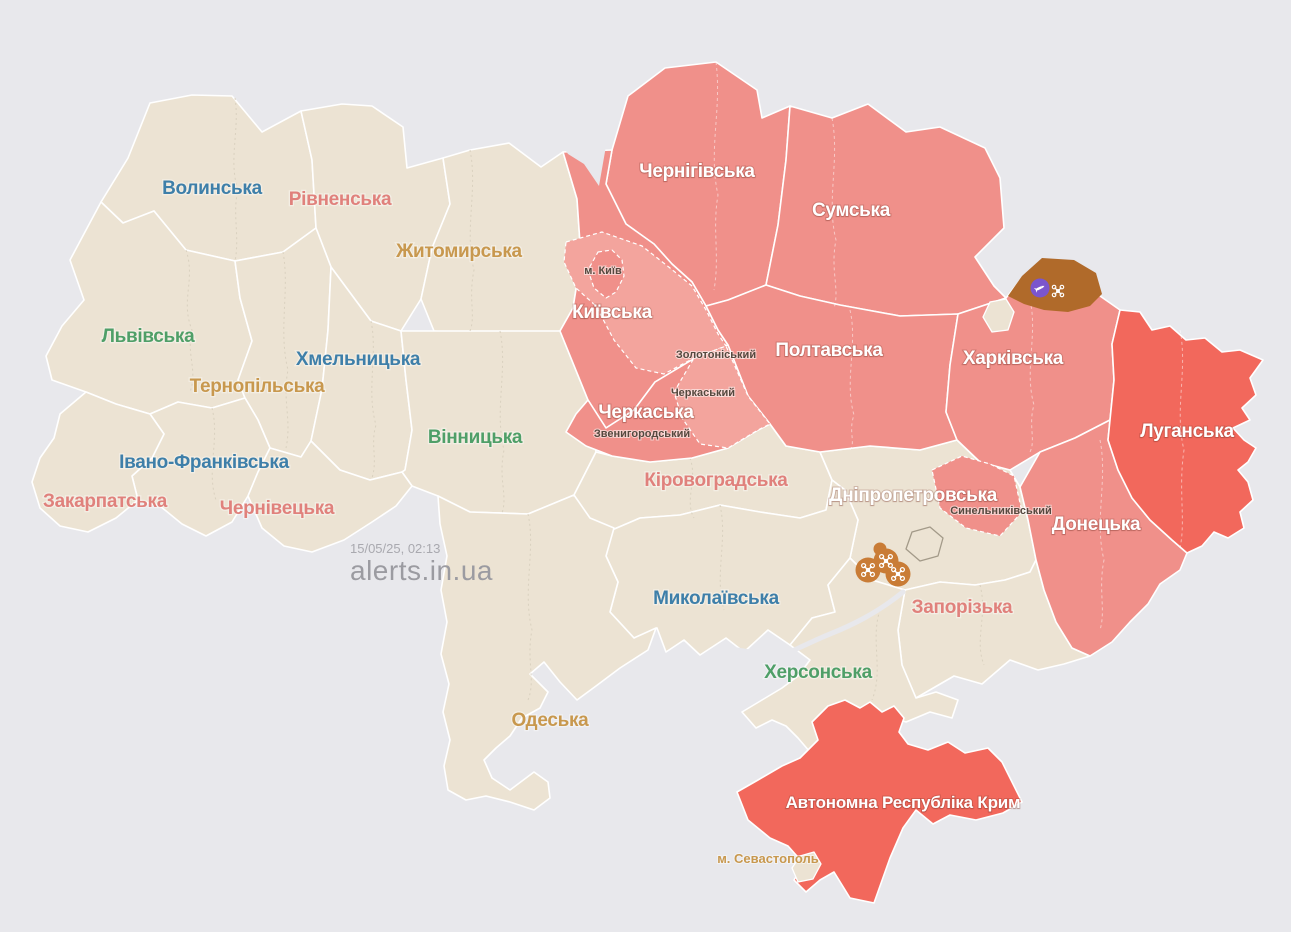 The width and height of the screenshot is (1291, 932). What do you see at coordinates (646, 412) in the screenshot?
I see `label-cherkasy: Черкаська` at bounding box center [646, 412].